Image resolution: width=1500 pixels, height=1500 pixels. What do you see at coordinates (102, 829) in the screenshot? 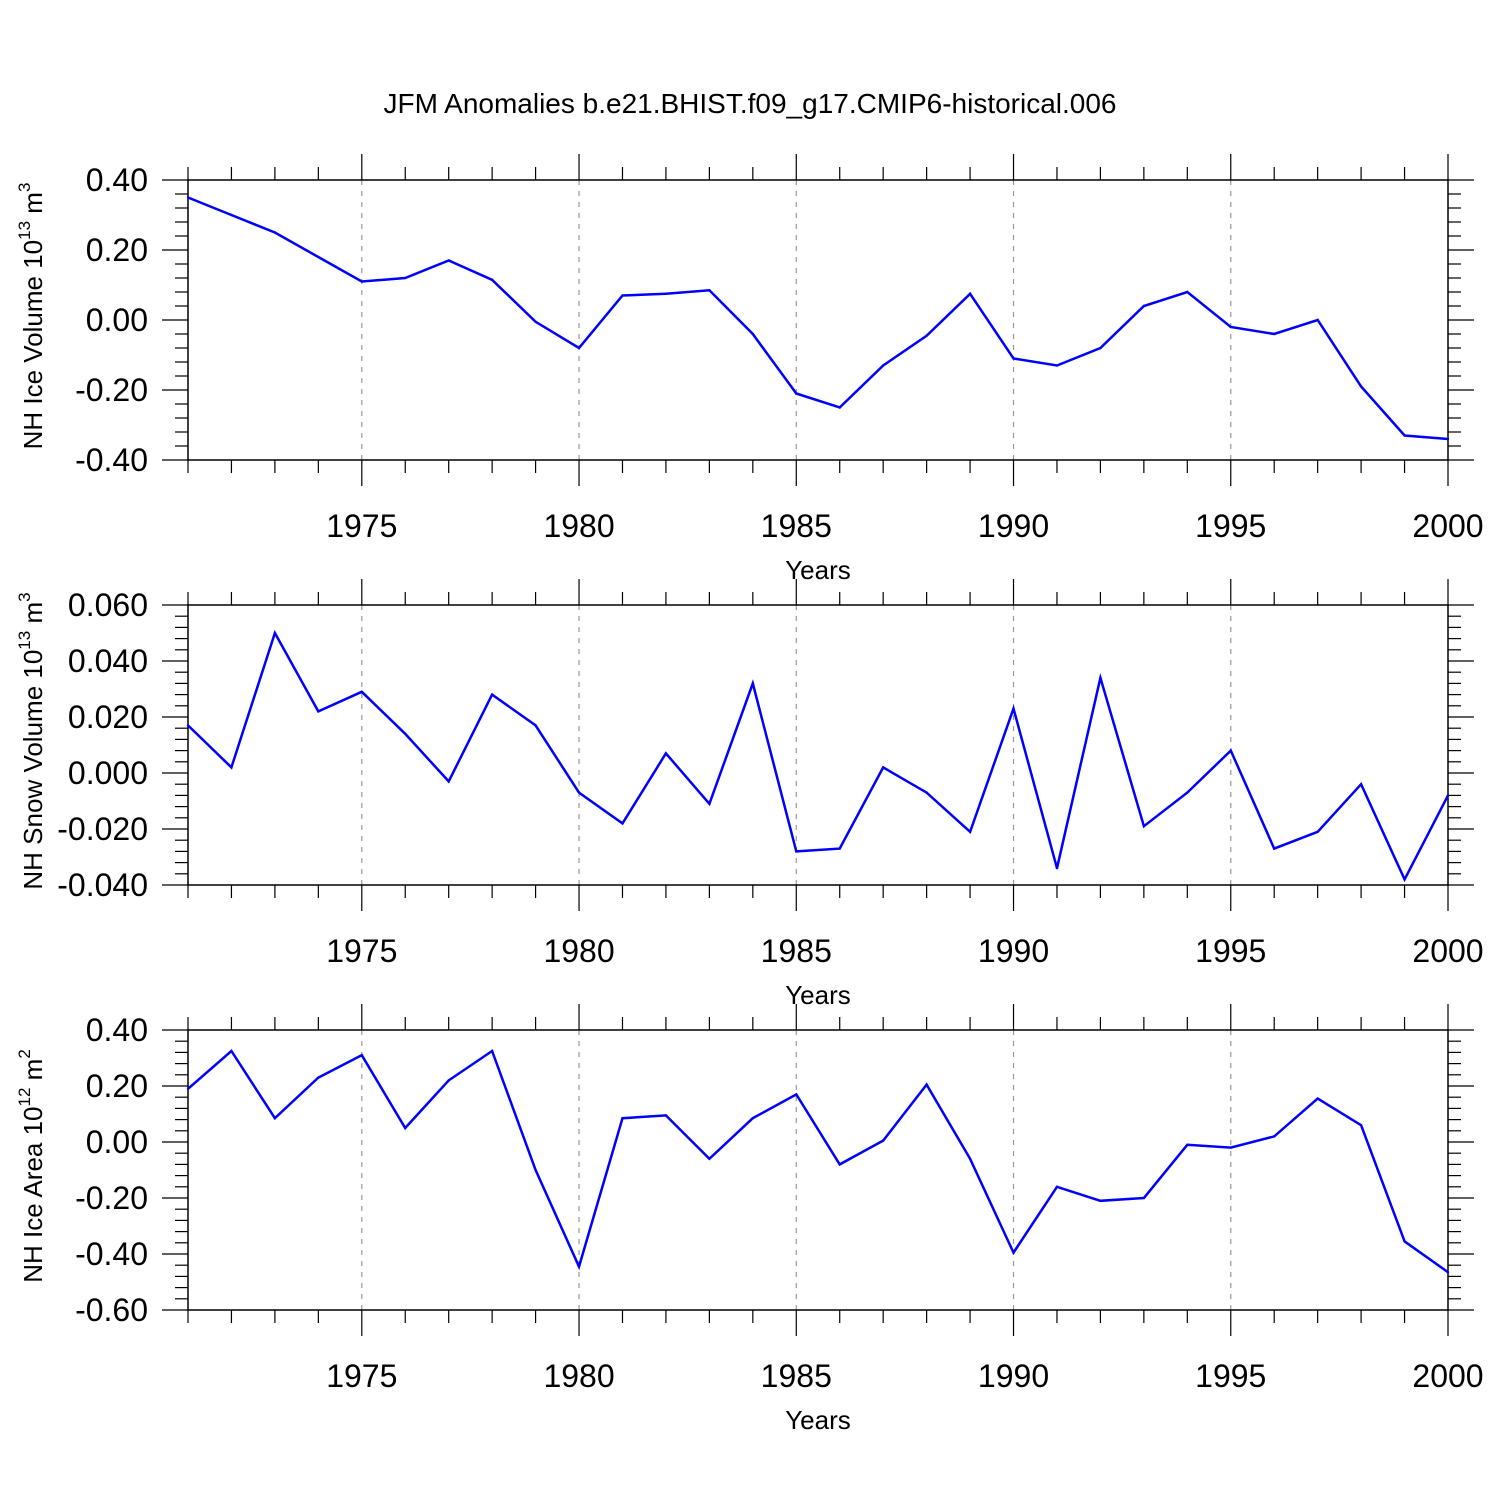
I see `y-tick-label: -0.020` at bounding box center [102, 829].